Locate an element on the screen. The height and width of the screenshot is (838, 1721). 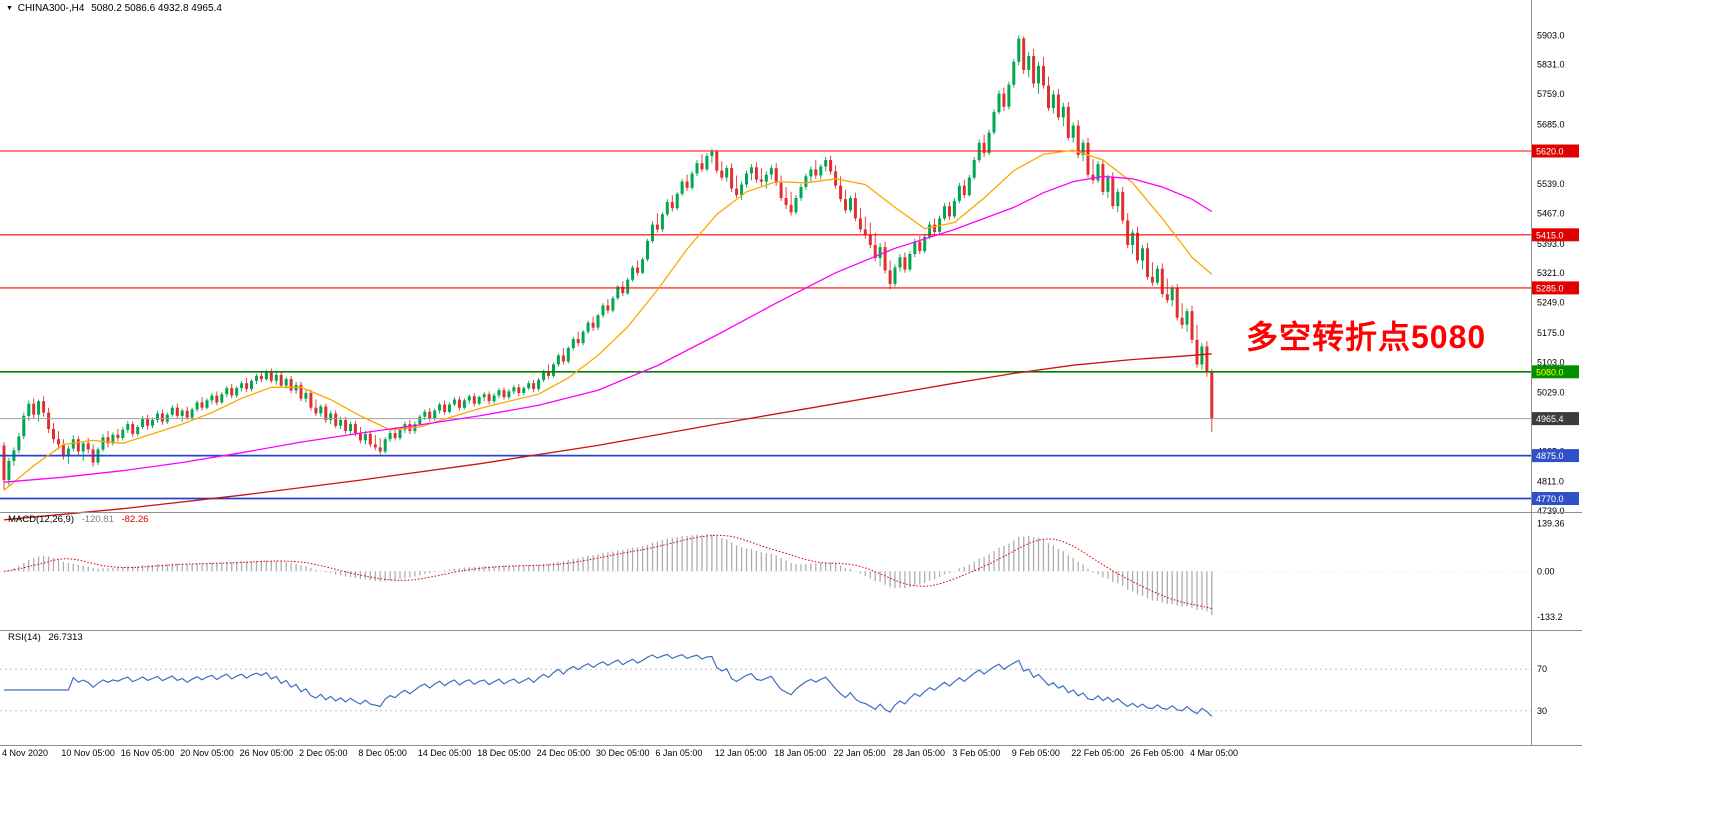
svg-text: 5759.0 is located at coordinates (1551, 94).